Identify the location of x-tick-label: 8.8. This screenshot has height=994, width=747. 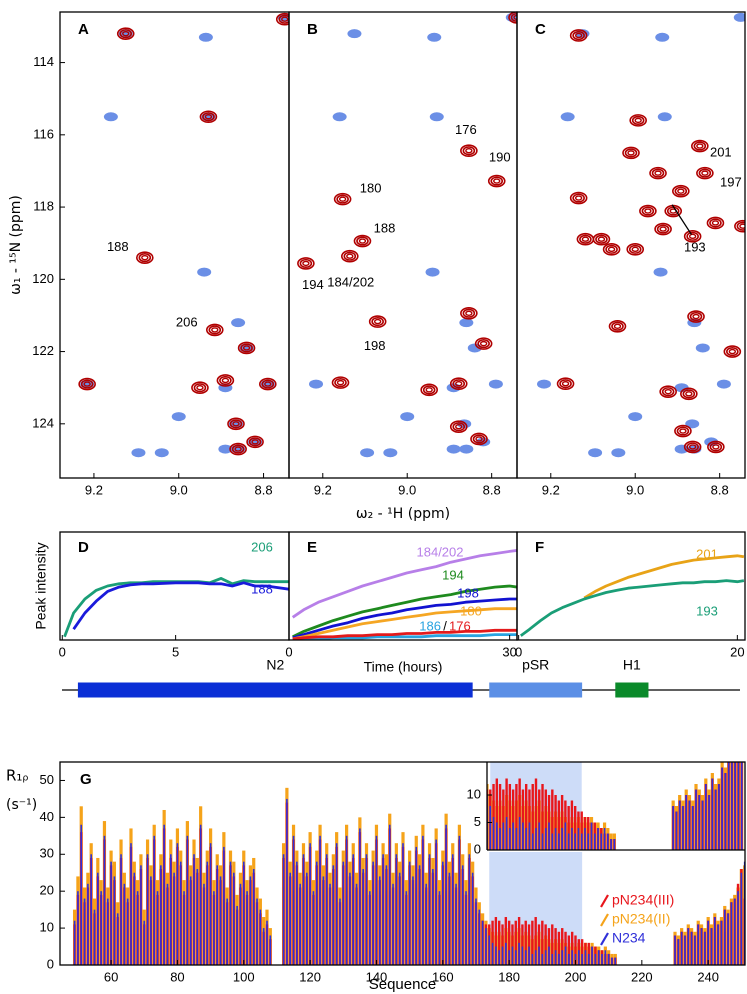
(264, 489).